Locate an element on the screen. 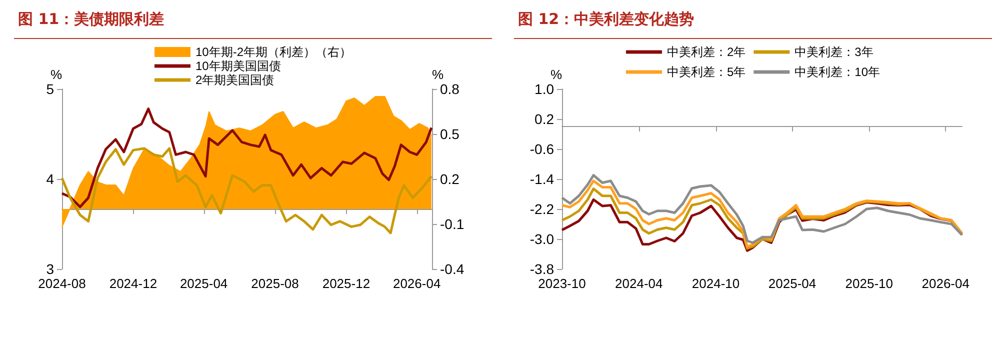  x-tick-label: 2024-04 is located at coordinates (639, 283).